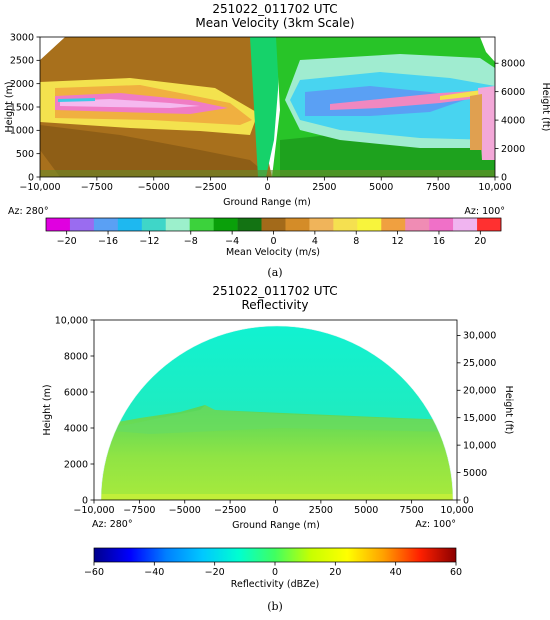  What do you see at coordinates (31, 177) in the screenshot?
I see `y-tick-label: 0` at bounding box center [31, 177].